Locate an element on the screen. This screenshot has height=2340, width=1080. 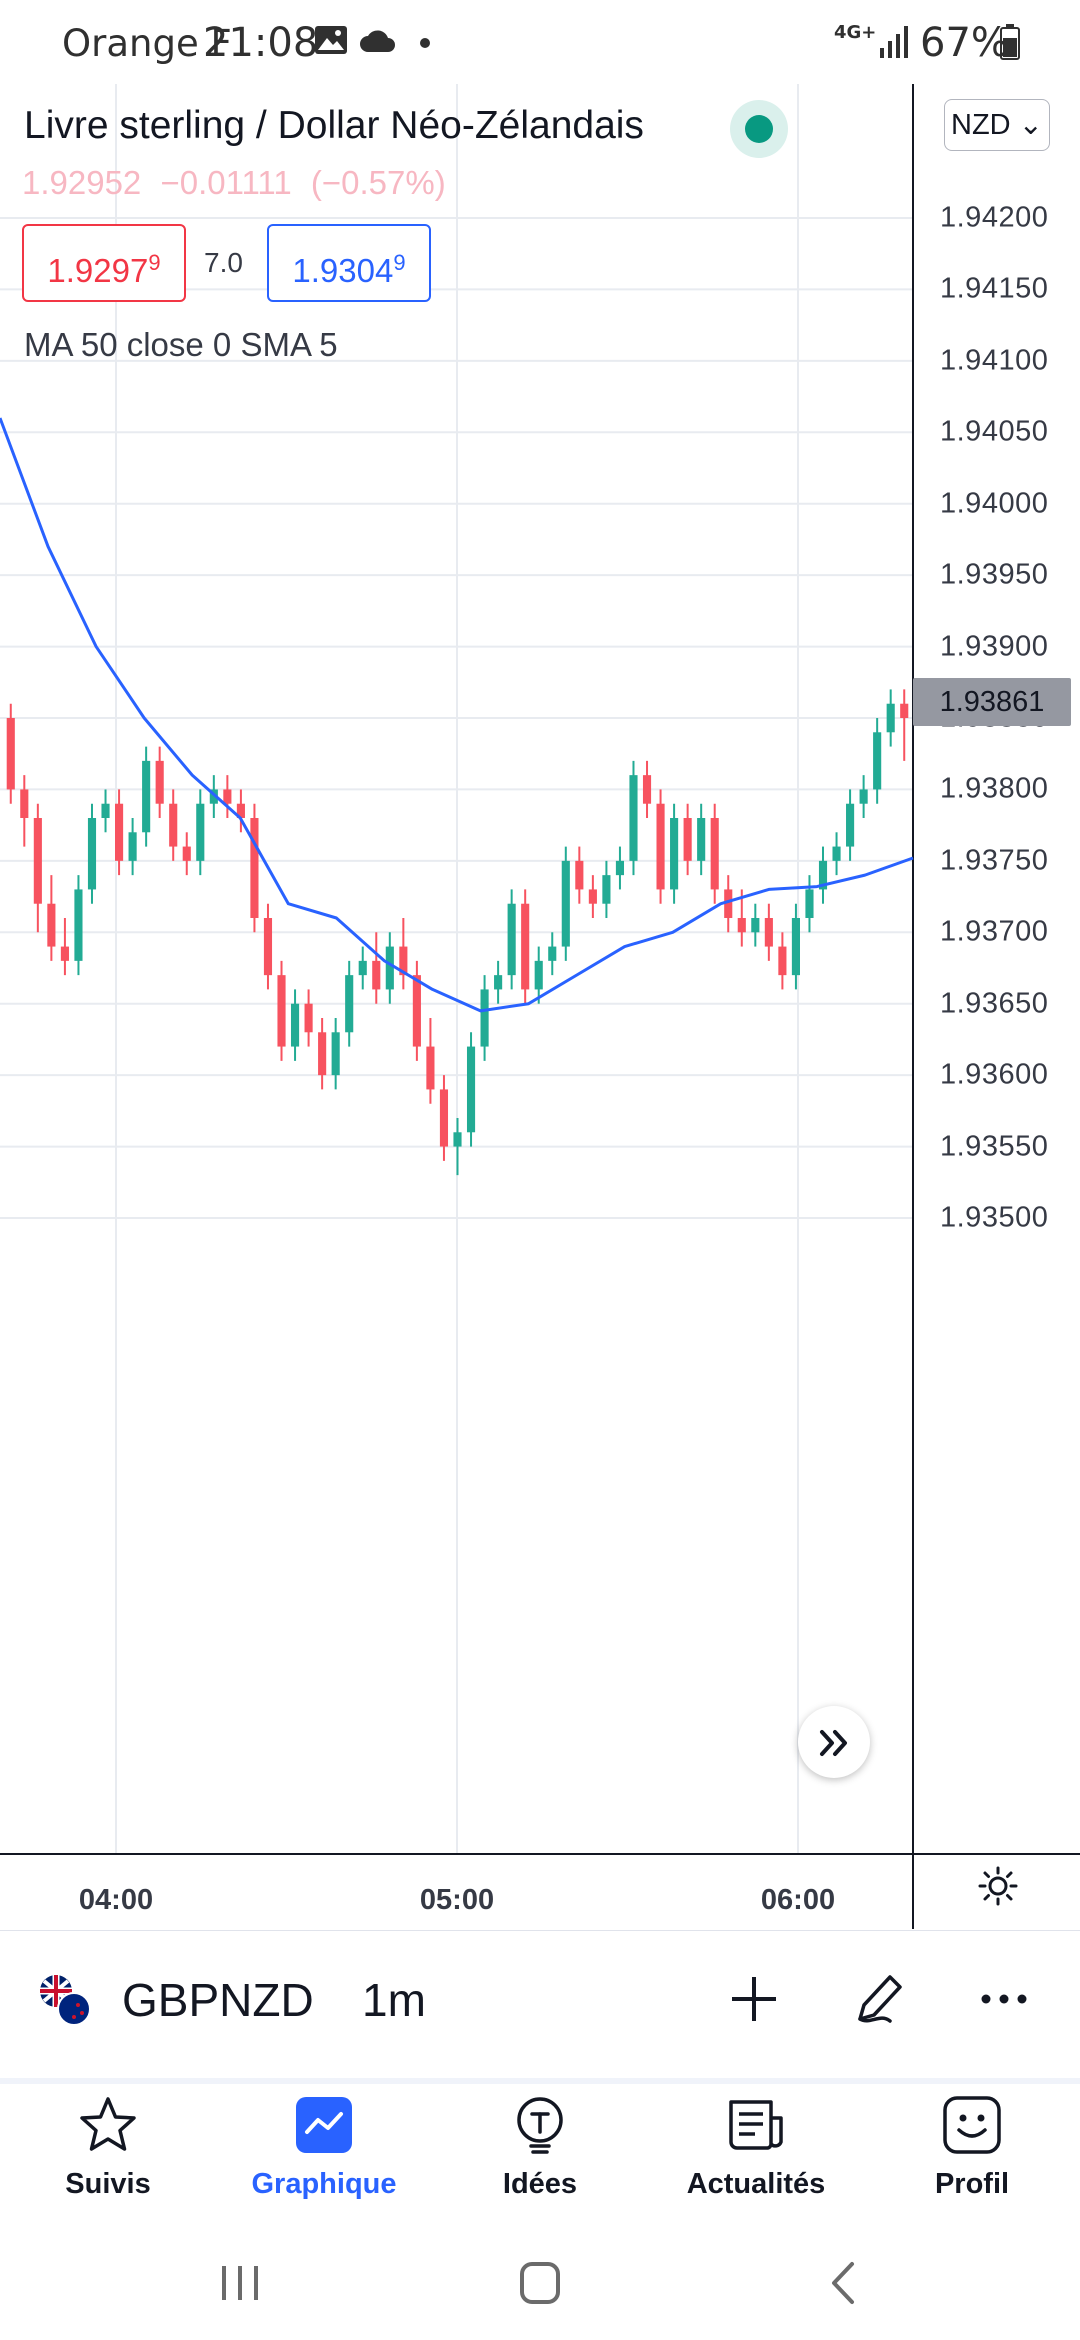
nav-label: Actualités is located at coordinates (756, 2184).